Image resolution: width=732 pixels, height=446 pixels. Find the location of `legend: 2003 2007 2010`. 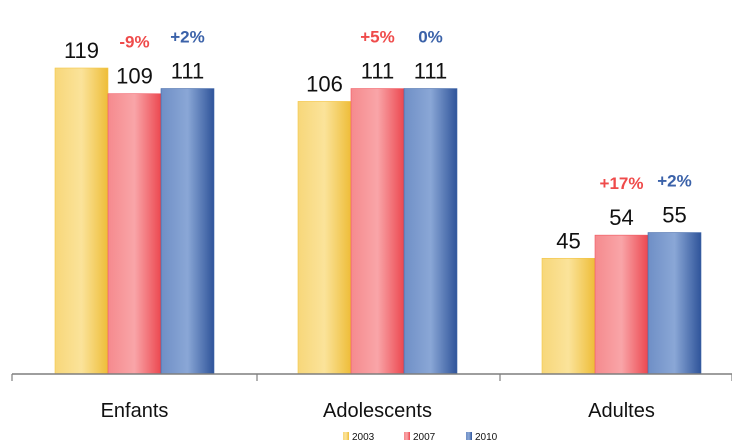

legend: 2003 2007 2010 is located at coordinates (420, 437).